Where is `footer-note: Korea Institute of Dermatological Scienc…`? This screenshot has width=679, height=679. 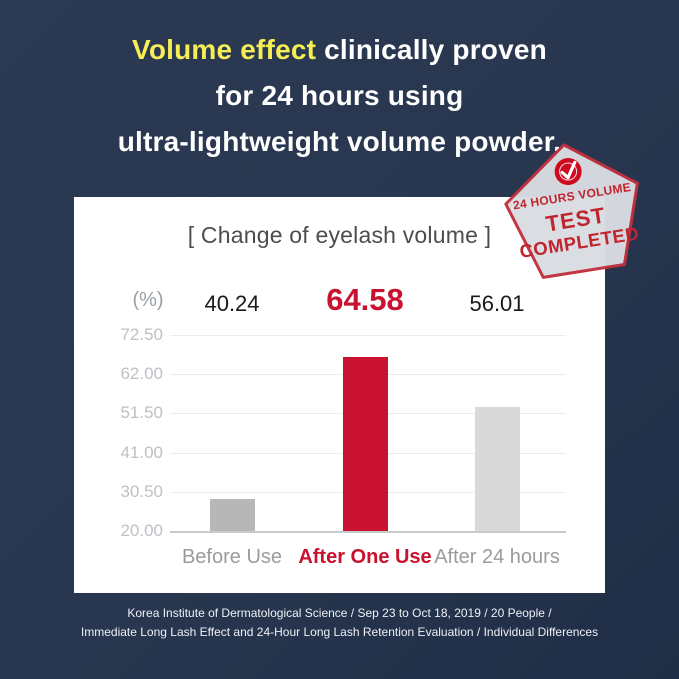
footer-note: Korea Institute of Dermatological Scienc… is located at coordinates (339, 623).